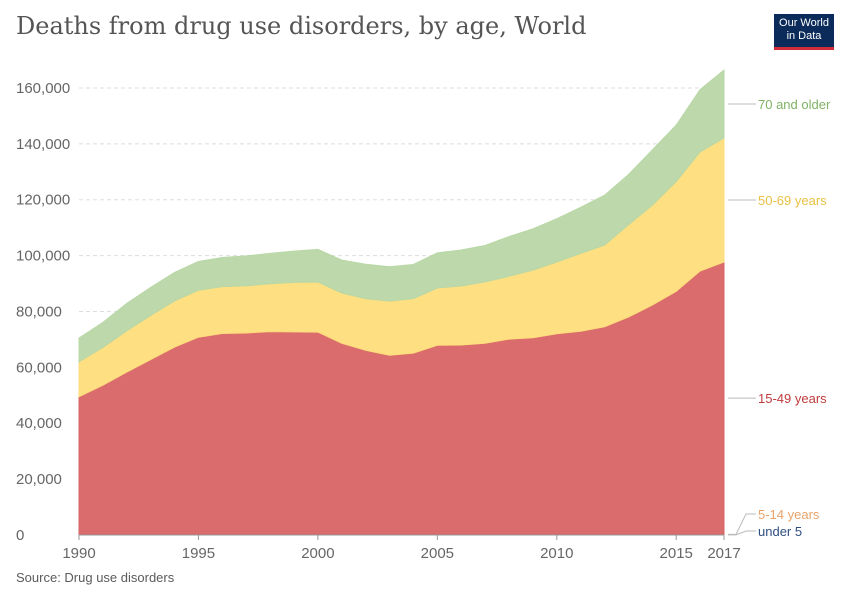  What do you see at coordinates (789, 514) in the screenshot?
I see `legend-label-5-14-years: 5-14 years` at bounding box center [789, 514].